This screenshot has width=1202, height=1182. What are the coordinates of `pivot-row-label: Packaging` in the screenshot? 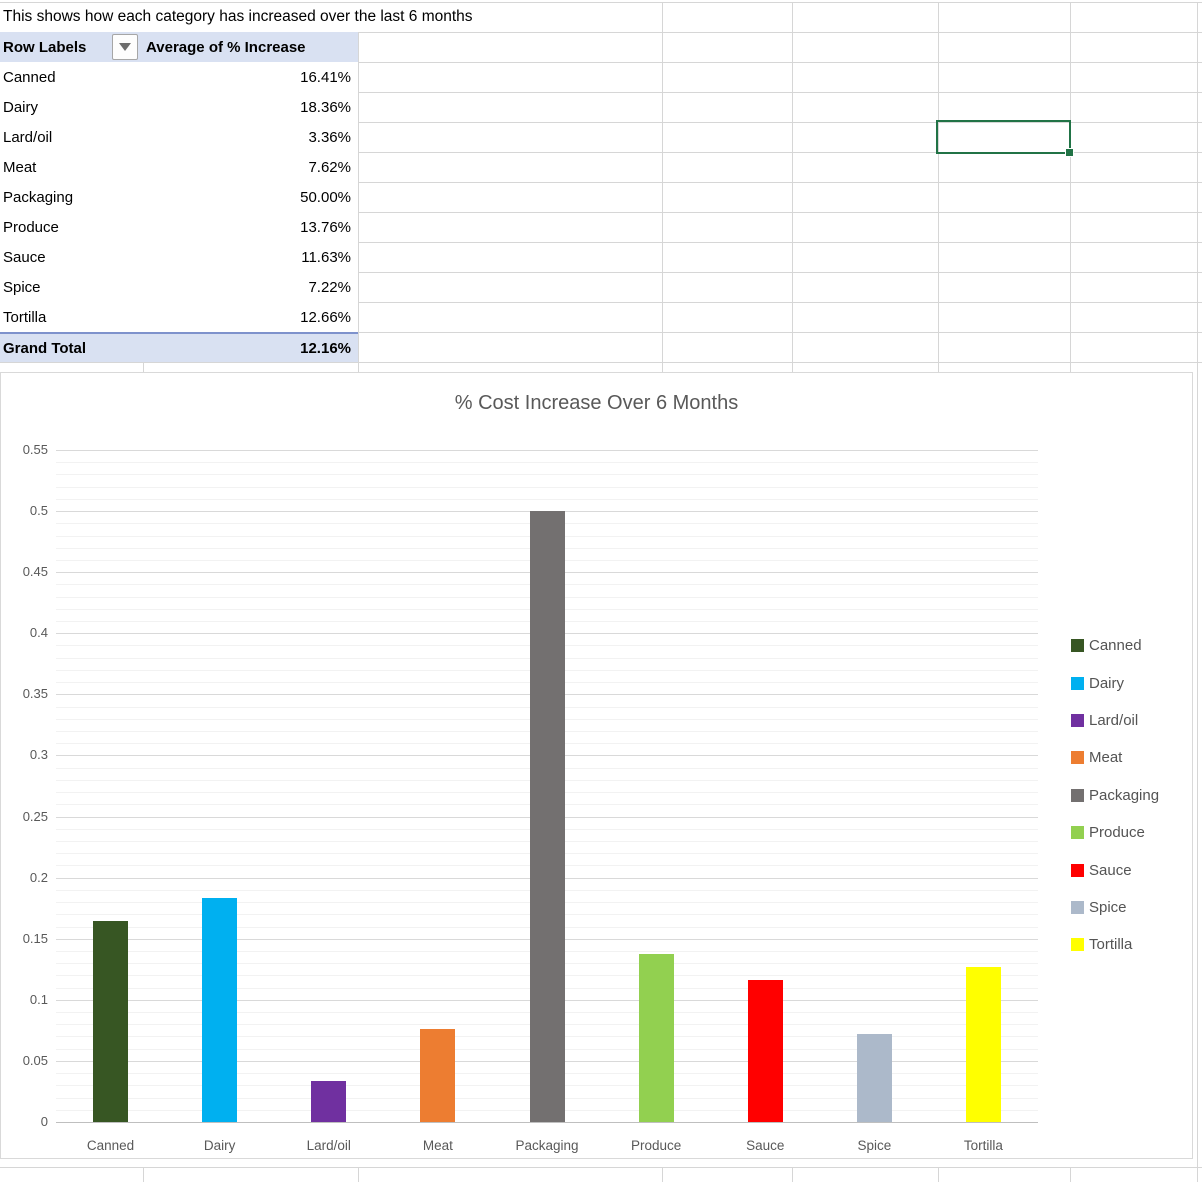 It's located at (38, 197).